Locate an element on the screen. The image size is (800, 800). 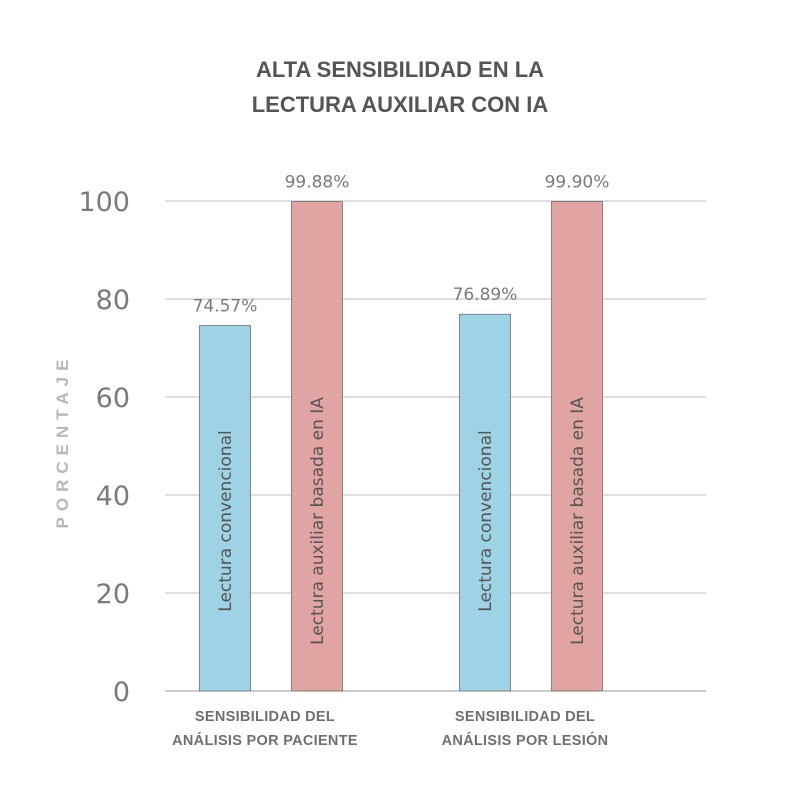
y-tick-label: 0 is located at coordinates (121, 692).